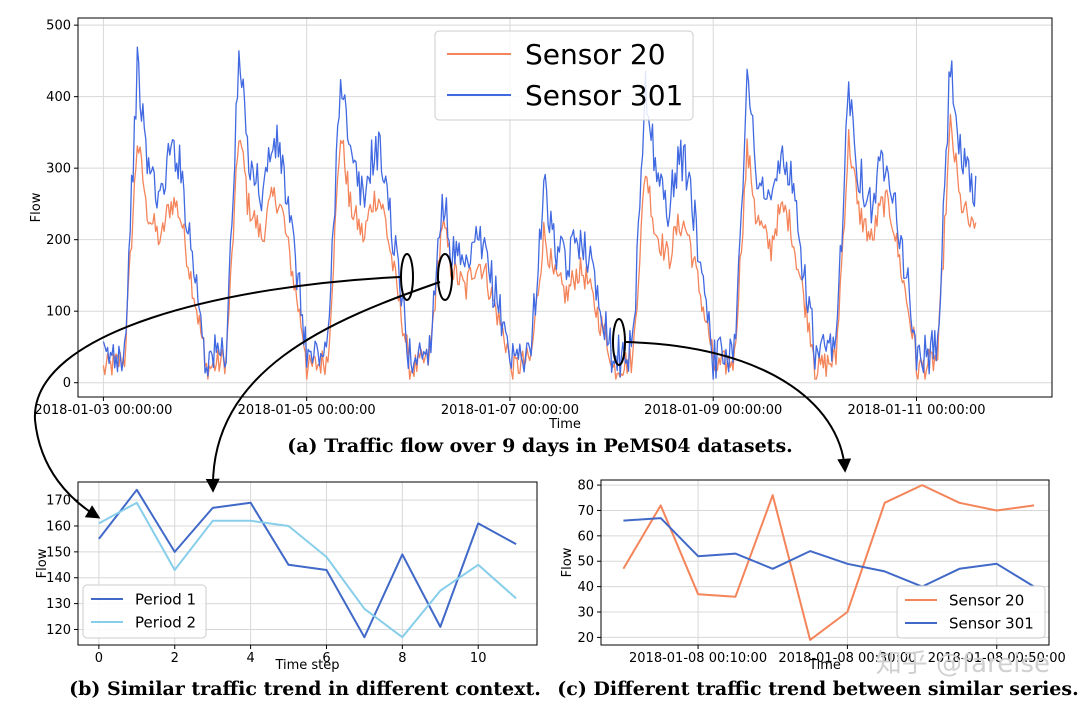 The height and width of the screenshot is (712, 1080). Describe the element at coordinates (585, 511) in the screenshot. I see `y-tick-label: 70` at that location.